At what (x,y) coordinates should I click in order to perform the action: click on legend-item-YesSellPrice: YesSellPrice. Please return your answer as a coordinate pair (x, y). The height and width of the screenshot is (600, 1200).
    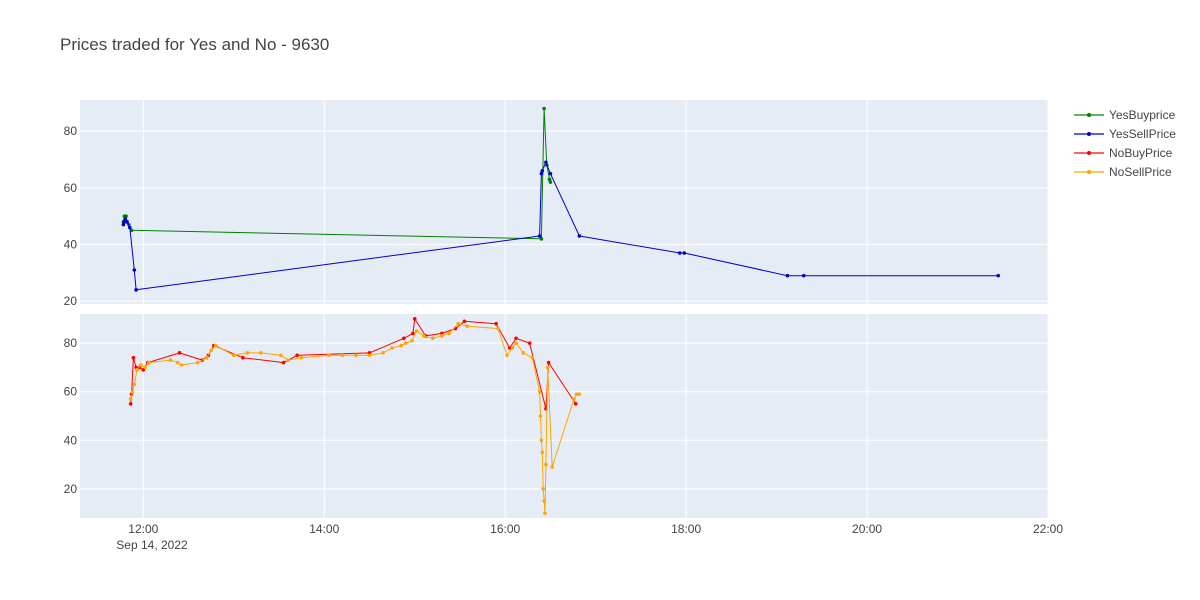
    Looking at the image, I should click on (1125, 134).